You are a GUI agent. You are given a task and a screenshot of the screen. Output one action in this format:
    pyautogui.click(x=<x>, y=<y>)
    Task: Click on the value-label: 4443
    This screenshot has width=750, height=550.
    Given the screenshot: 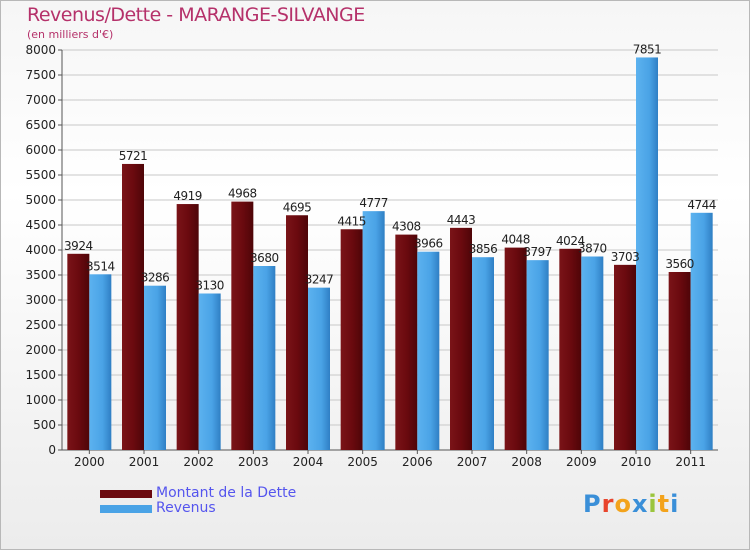 What is the action you would take?
    pyautogui.click(x=461, y=220)
    